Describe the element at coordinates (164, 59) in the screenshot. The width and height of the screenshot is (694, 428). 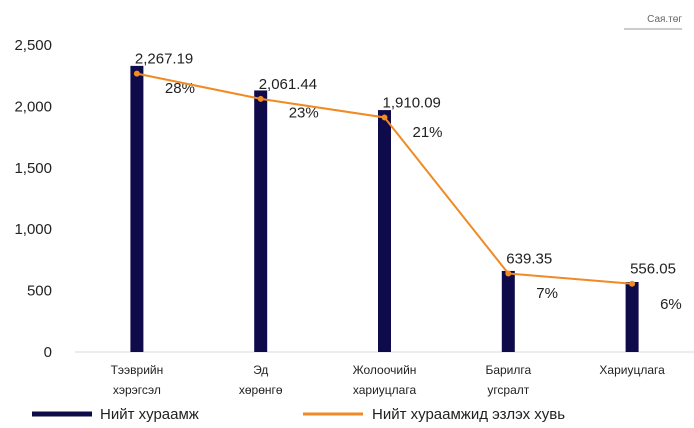
I see `line-data-label: 2,267.19` at that location.